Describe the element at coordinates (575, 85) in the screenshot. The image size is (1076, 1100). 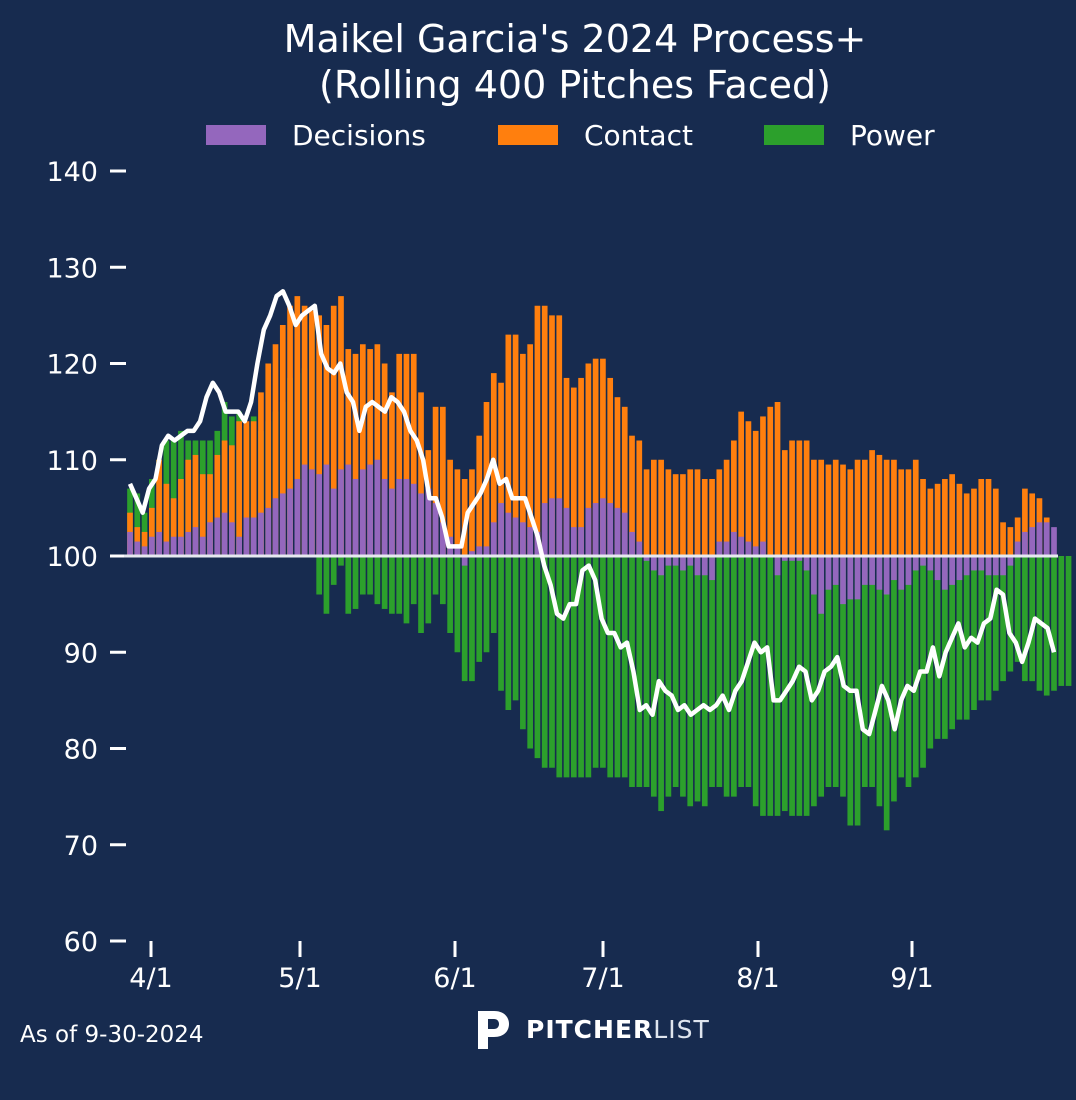
I see `chart-title-line2: (Rolling 400 Pitches Faced)` at that location.